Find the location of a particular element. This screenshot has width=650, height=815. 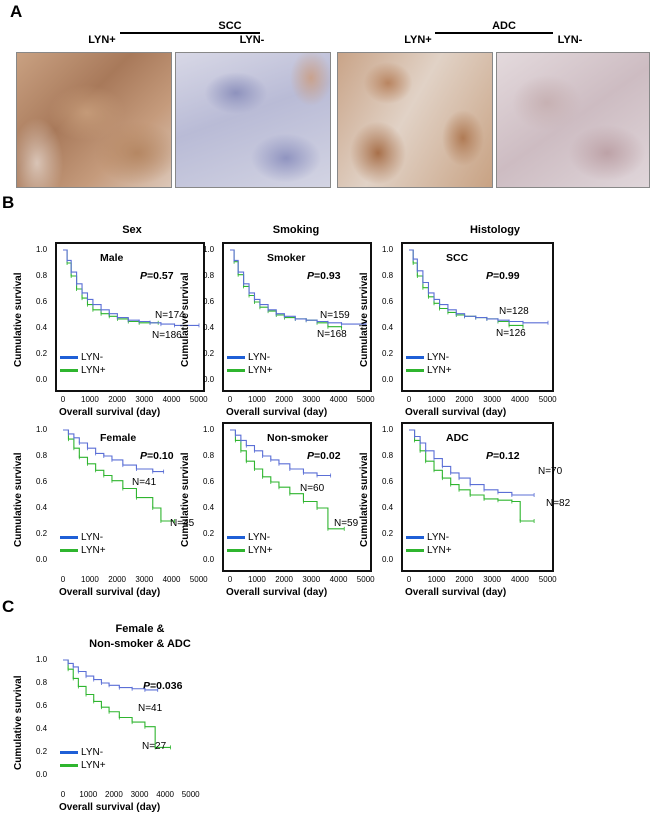

p-value-text: =0.99 is located at coordinates (506, 276).